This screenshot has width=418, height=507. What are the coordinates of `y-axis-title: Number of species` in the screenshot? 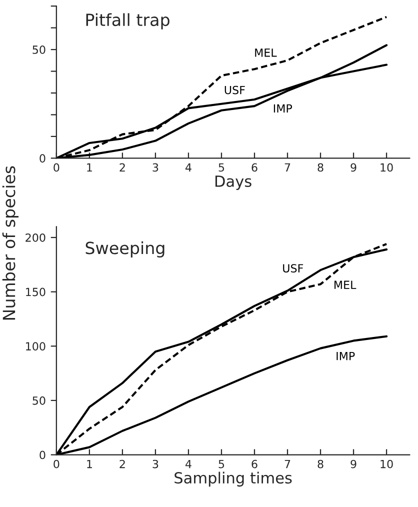 It's located at (10, 243).